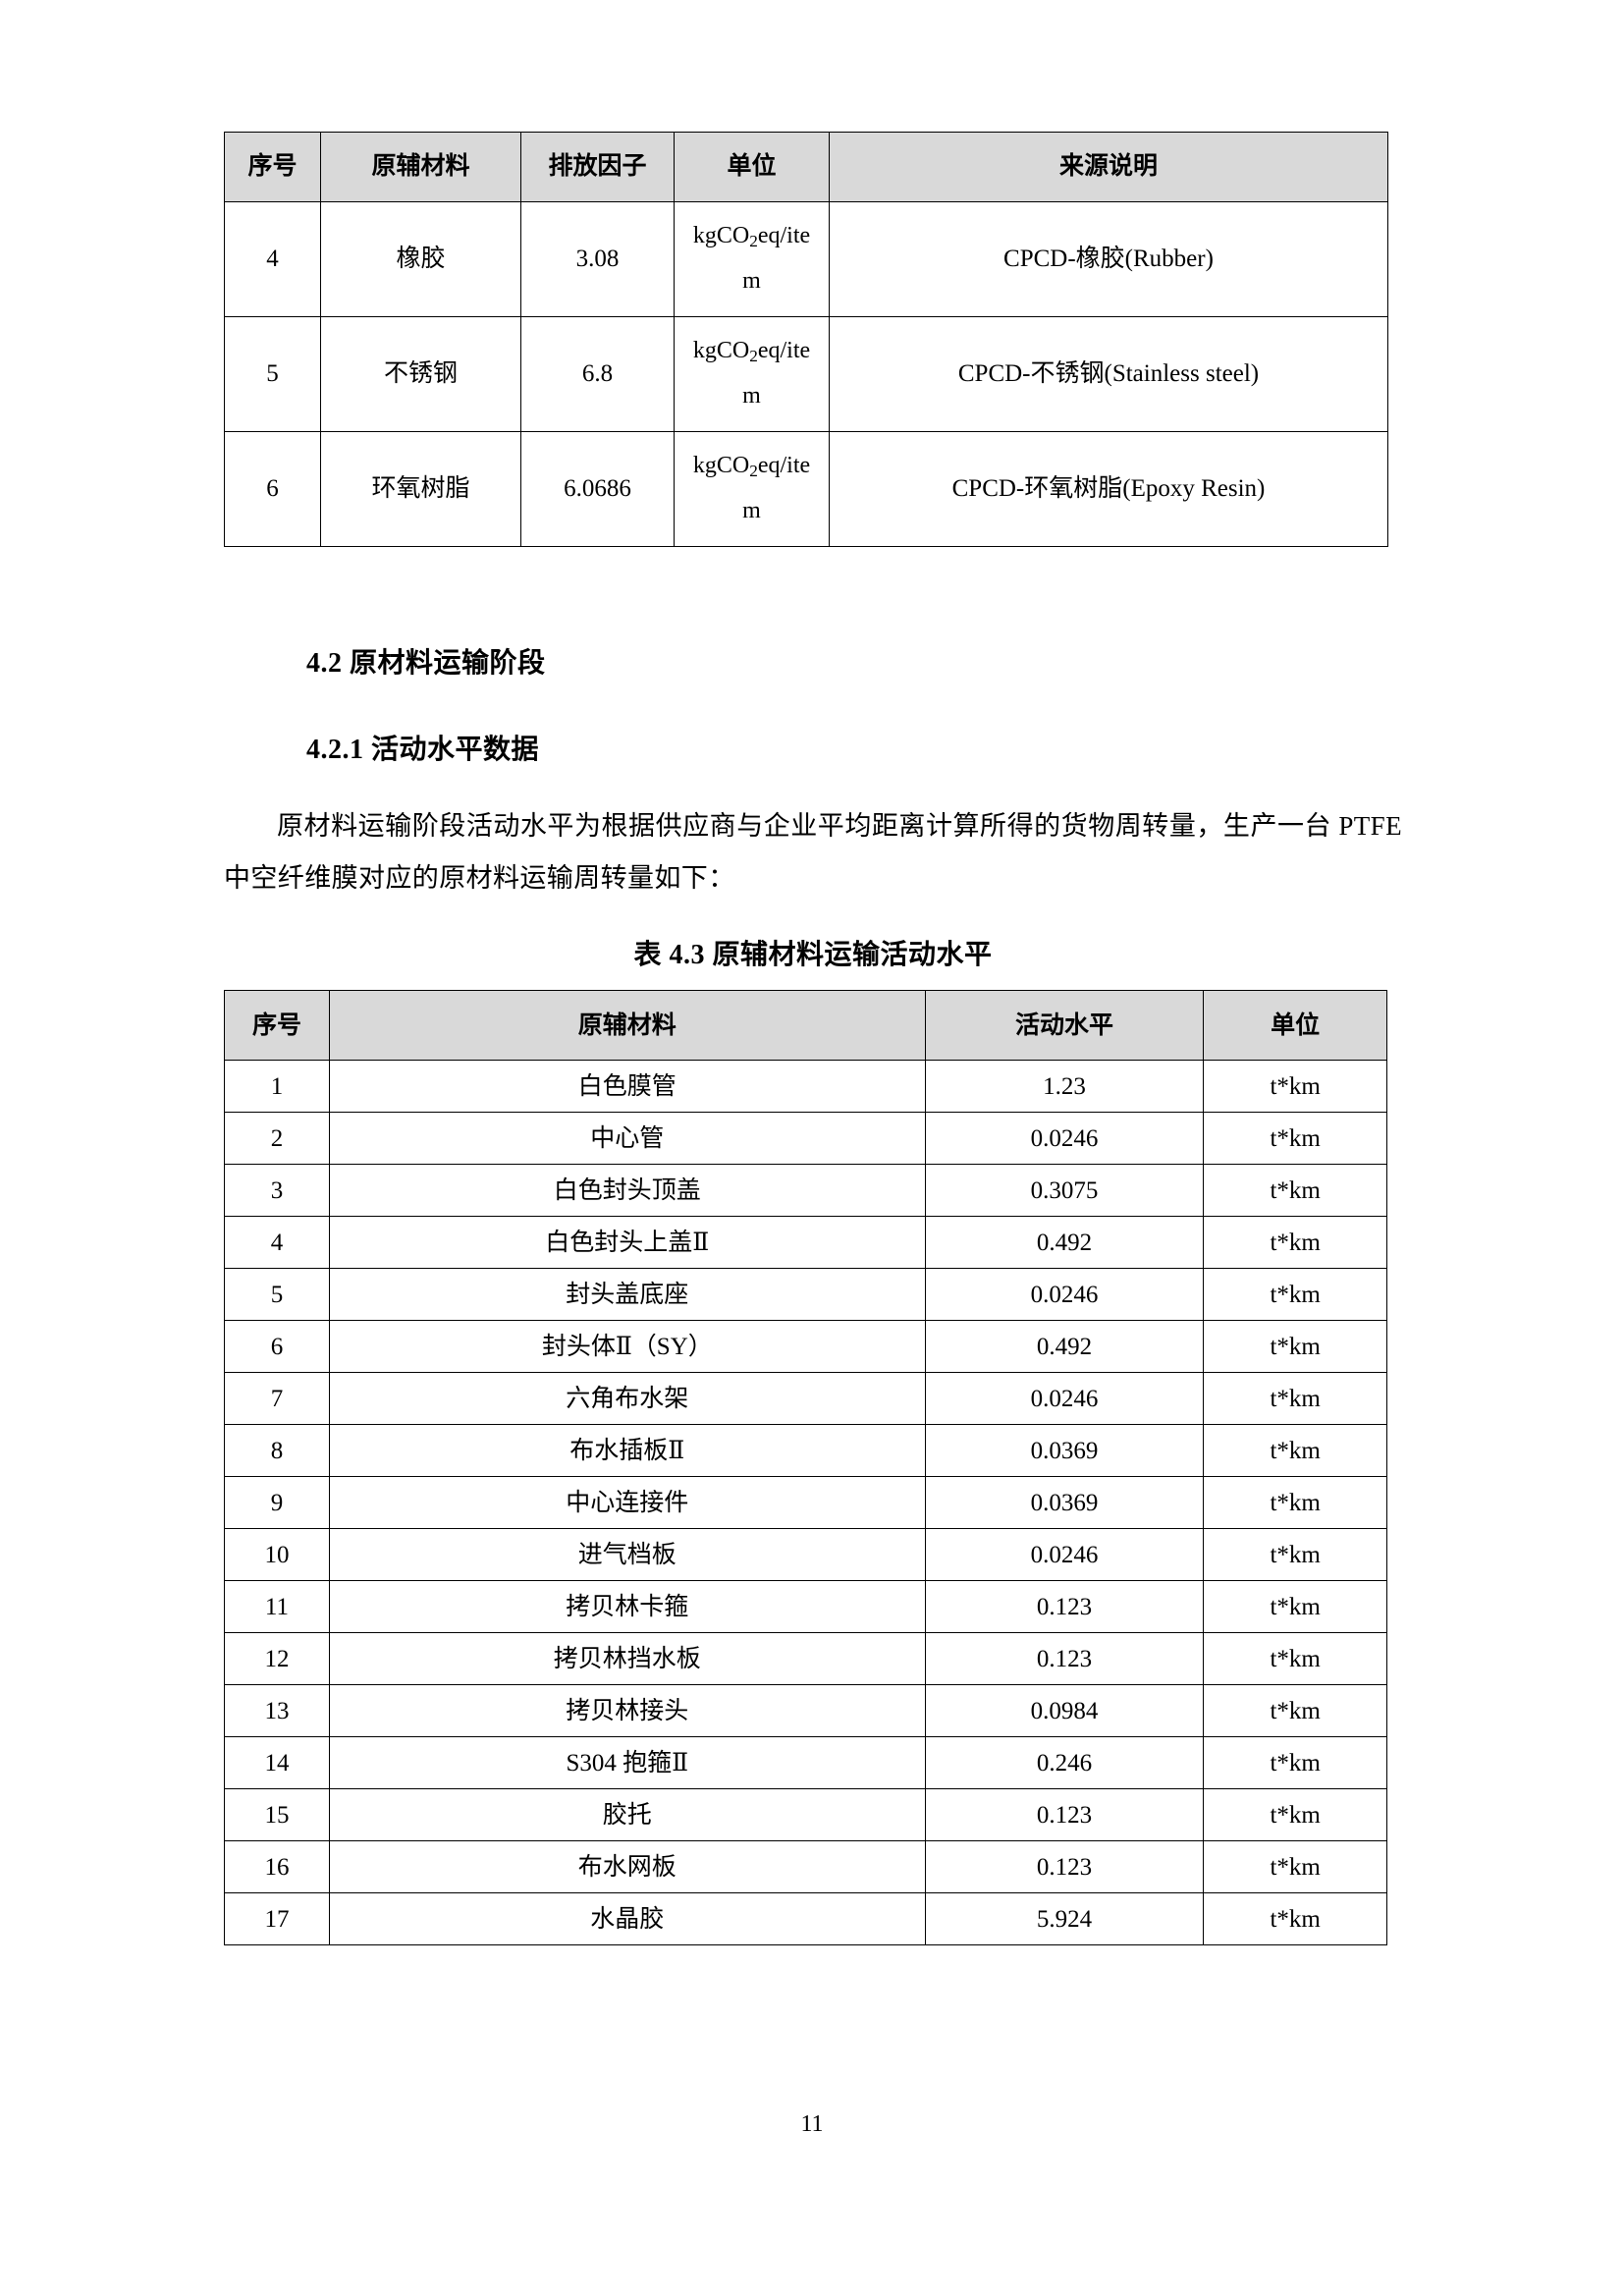  Describe the element at coordinates (805, 1607) in the screenshot. I see `table-row: 11 拷贝林卡箍 0.123 t*km` at that location.